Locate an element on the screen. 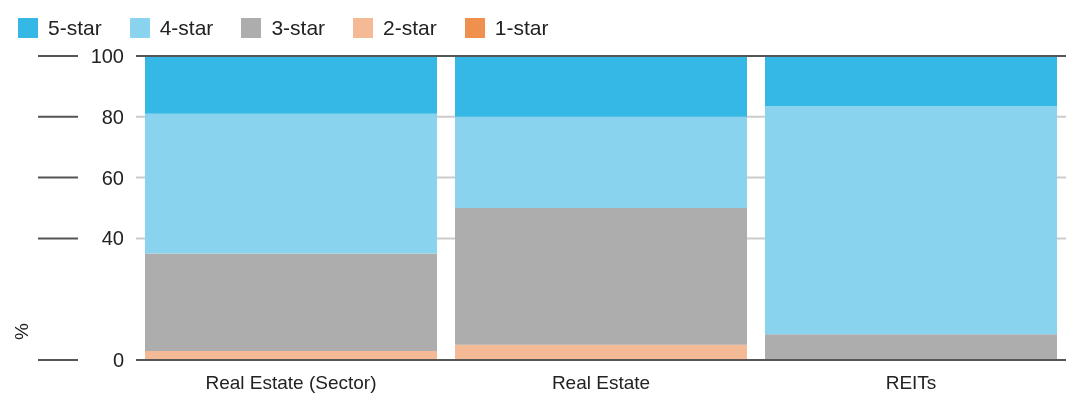 The width and height of the screenshot is (1066, 400). y-axis-title: % is located at coordinates (21, 331).